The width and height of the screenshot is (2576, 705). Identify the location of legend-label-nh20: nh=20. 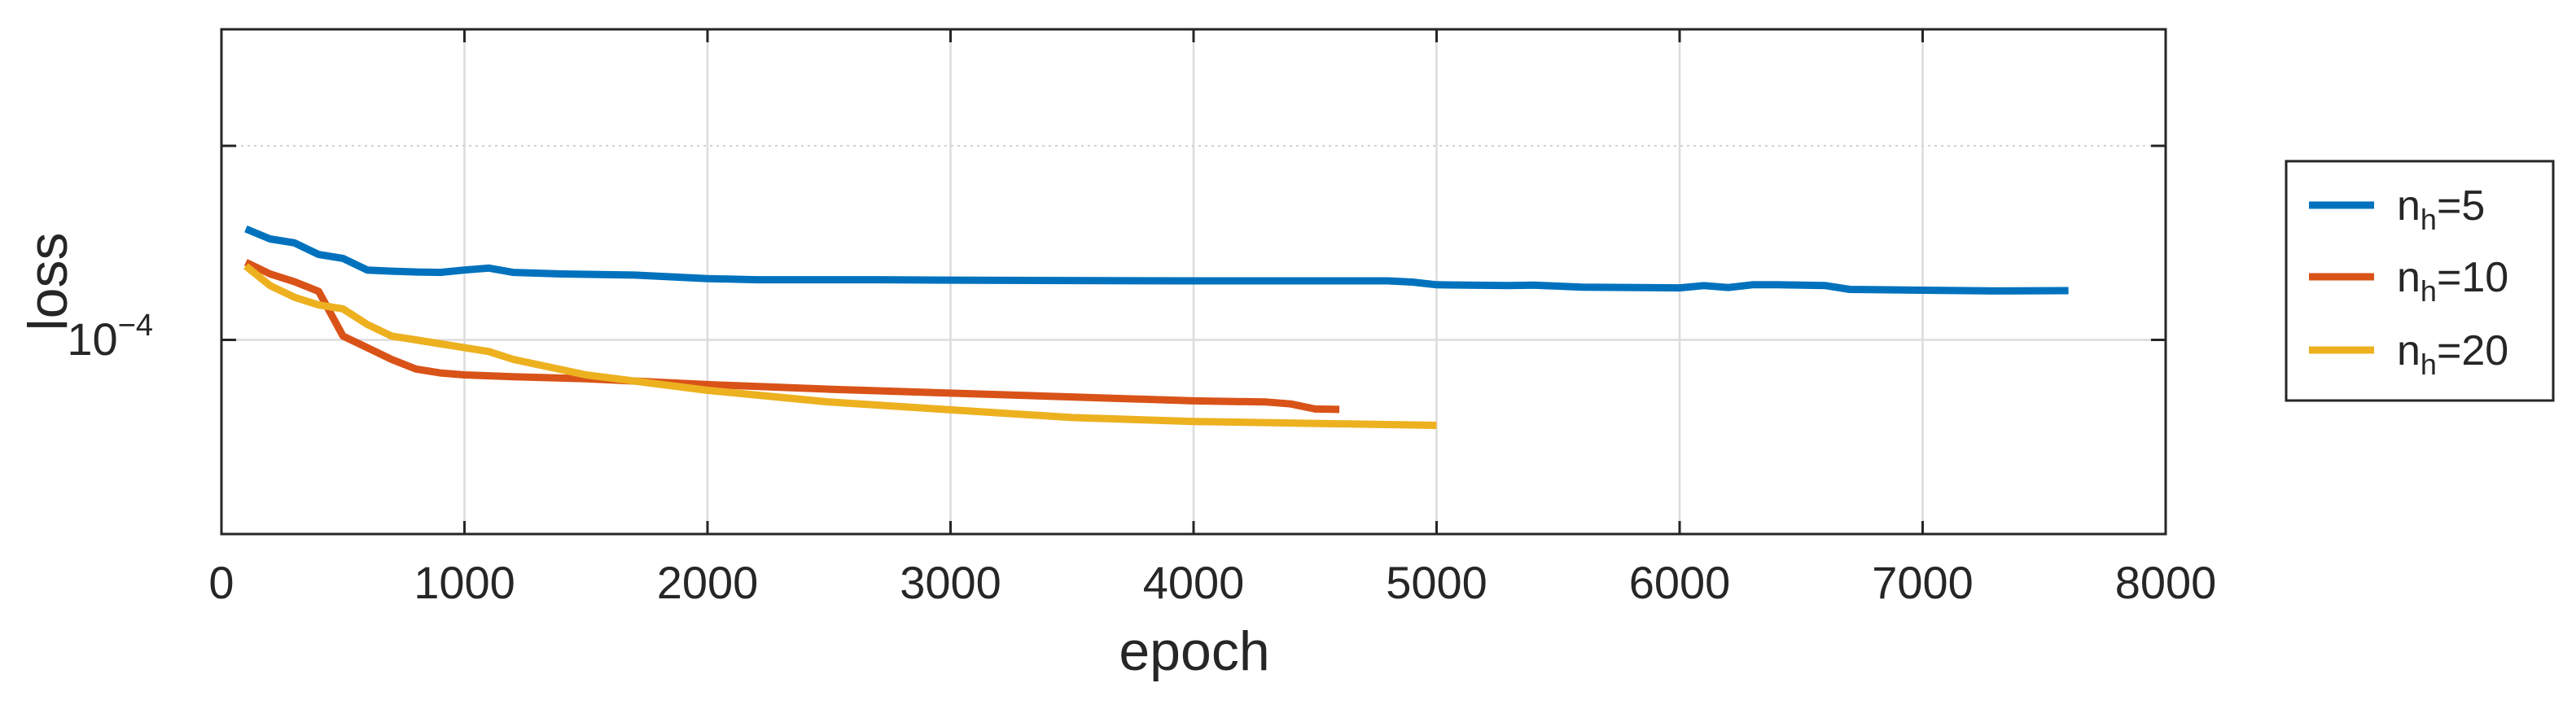
(2452, 354).